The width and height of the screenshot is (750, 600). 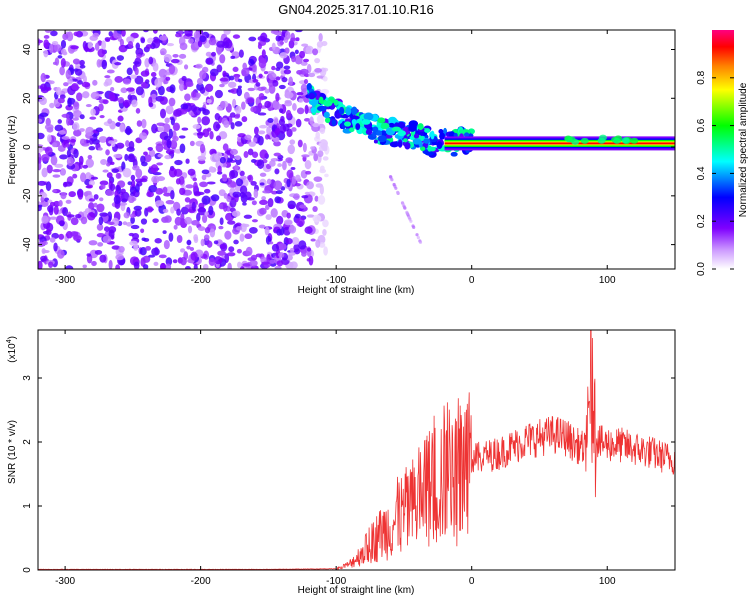 I want to click on chart-title: GN04.2025.317.01.10.R16, so click(x=355, y=9).